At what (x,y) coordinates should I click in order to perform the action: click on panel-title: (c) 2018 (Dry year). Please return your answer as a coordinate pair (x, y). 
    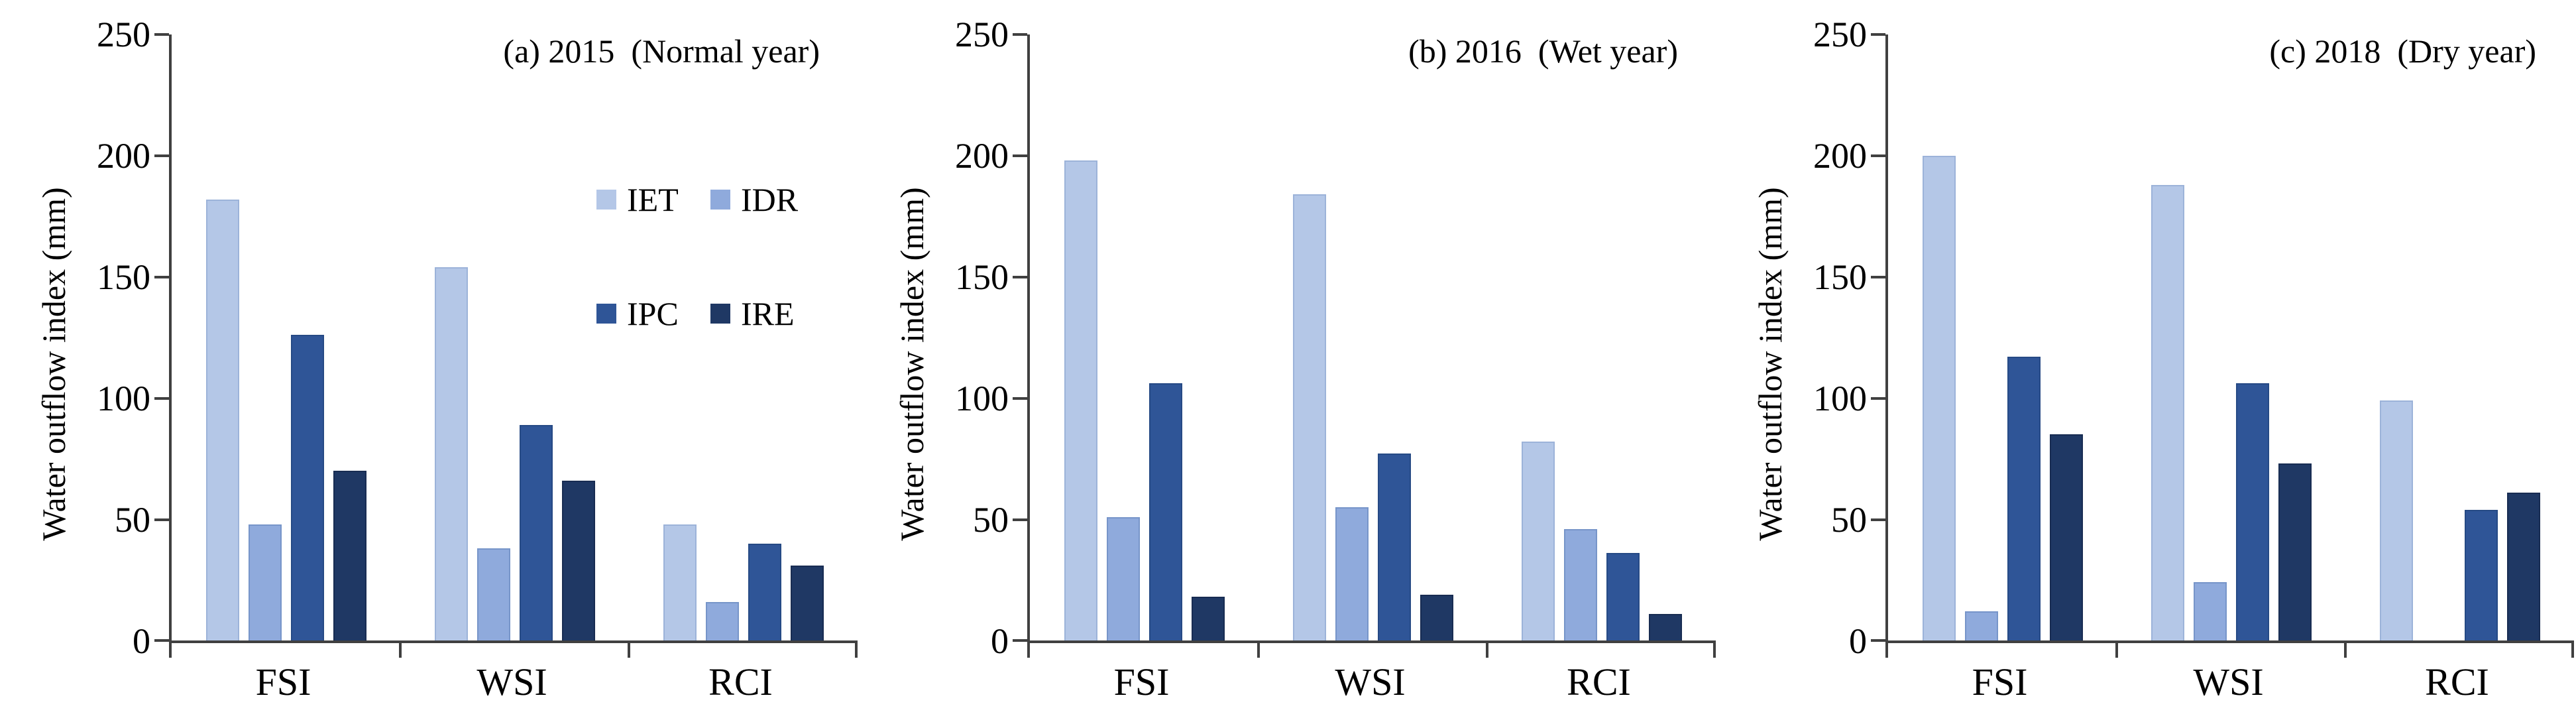
    Looking at the image, I should click on (2402, 51).